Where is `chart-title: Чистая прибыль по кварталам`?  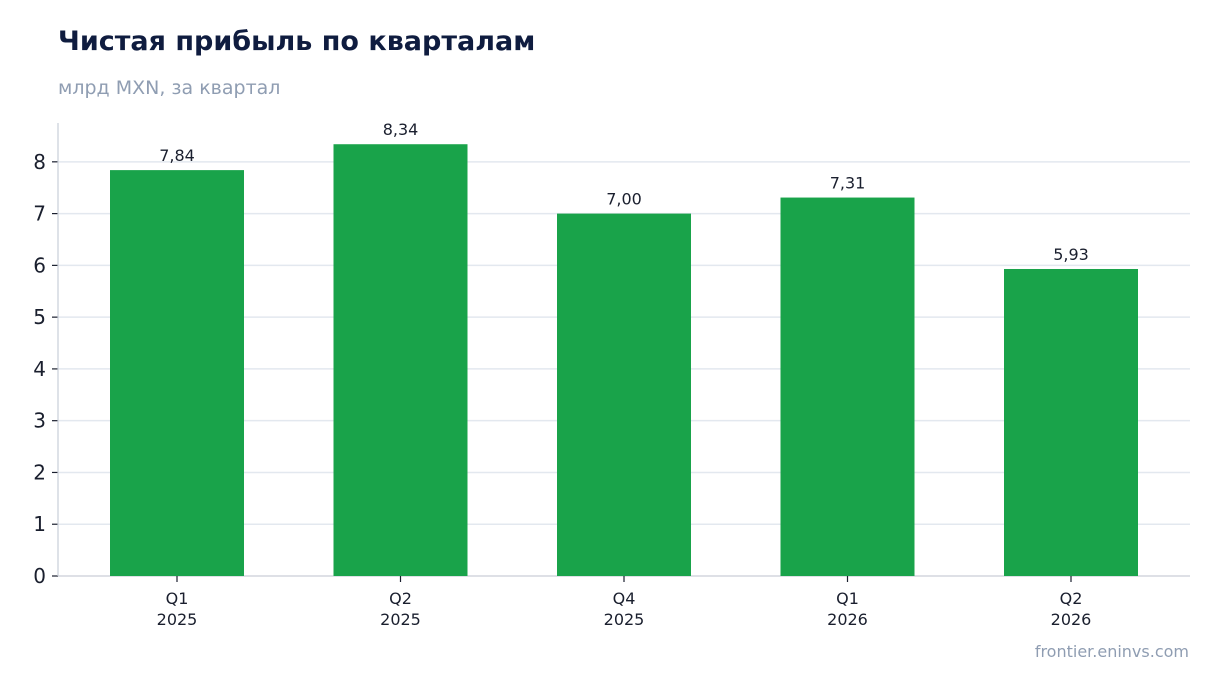 chart-title: Чистая прибыль по кварталам is located at coordinates (297, 41).